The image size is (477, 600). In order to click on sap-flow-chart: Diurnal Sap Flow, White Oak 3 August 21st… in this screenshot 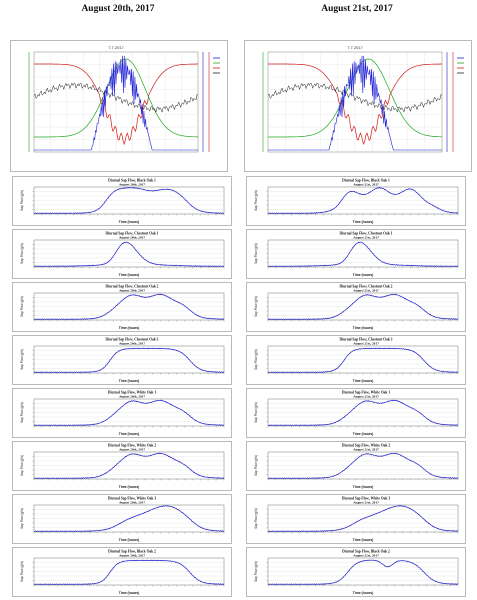, I will do `click(356, 519)`.